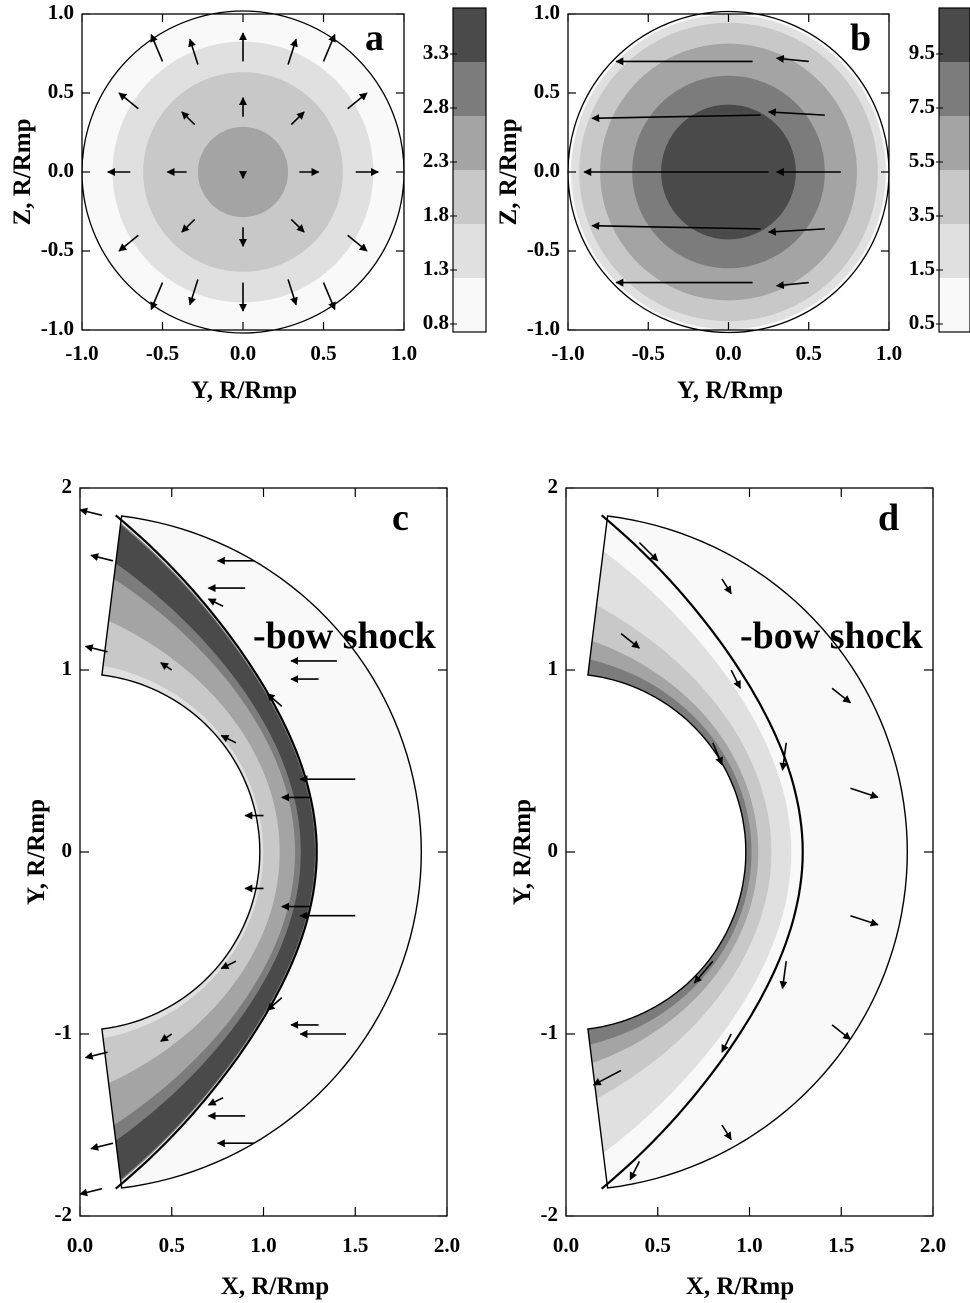  Describe the element at coordinates (57, 249) in the screenshot. I see `y-tick-label-a-1: -0.5` at that location.